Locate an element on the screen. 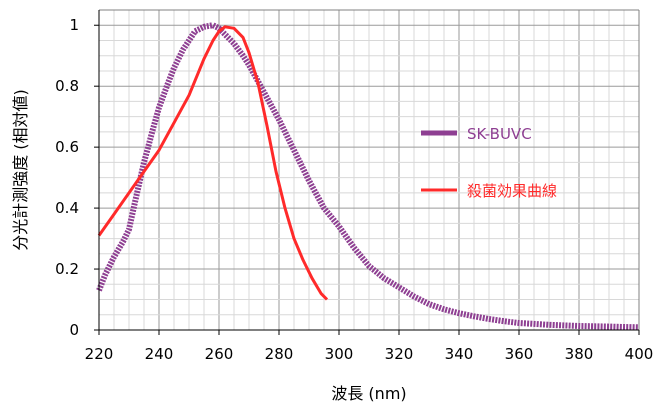 Image resolution: width=671 pixels, height=409 pixels. y-tick-label: 0.2 is located at coordinates (67, 269).